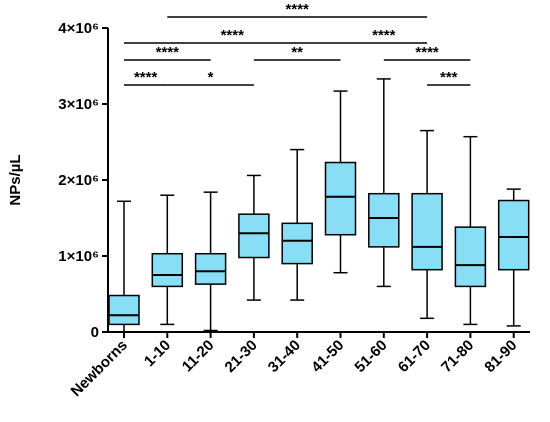 This screenshot has height=422, width=550. Describe the element at coordinates (457, 356) in the screenshot. I see `x-tick-label: 71-80` at that location.